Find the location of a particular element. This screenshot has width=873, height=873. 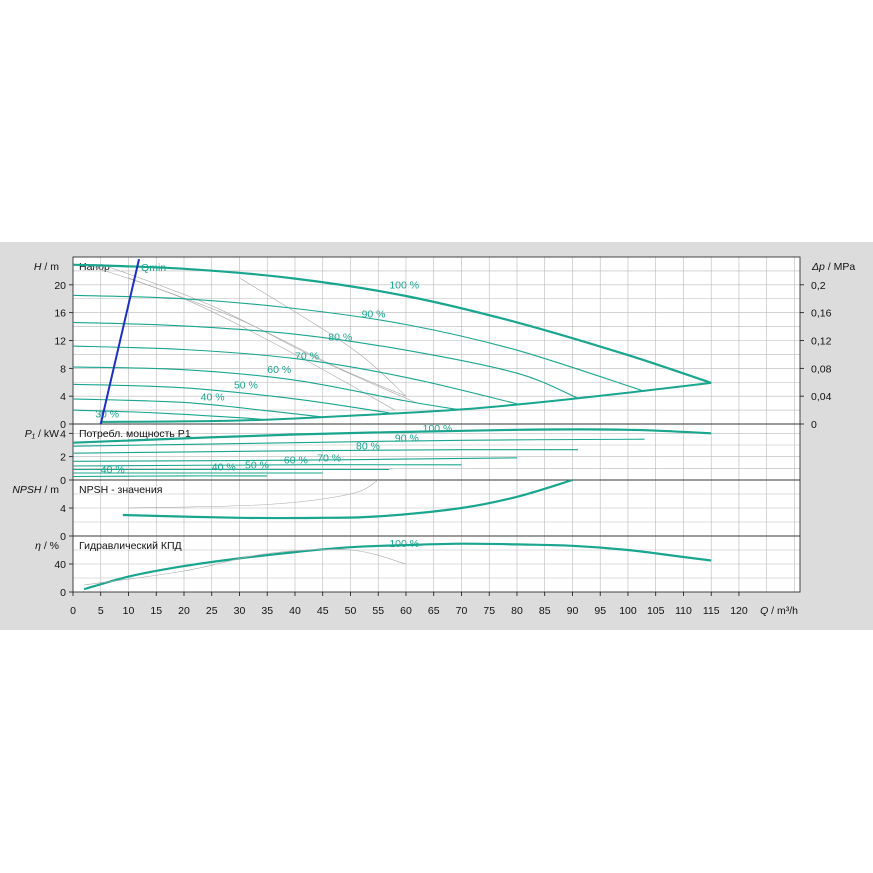

right-tick-label: 0,08 is located at coordinates (821, 369).